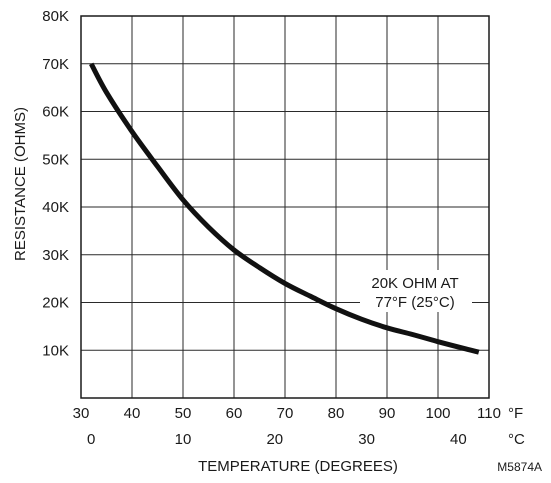  I want to click on x-tick-label-fahrenheit: 70, so click(285, 413).